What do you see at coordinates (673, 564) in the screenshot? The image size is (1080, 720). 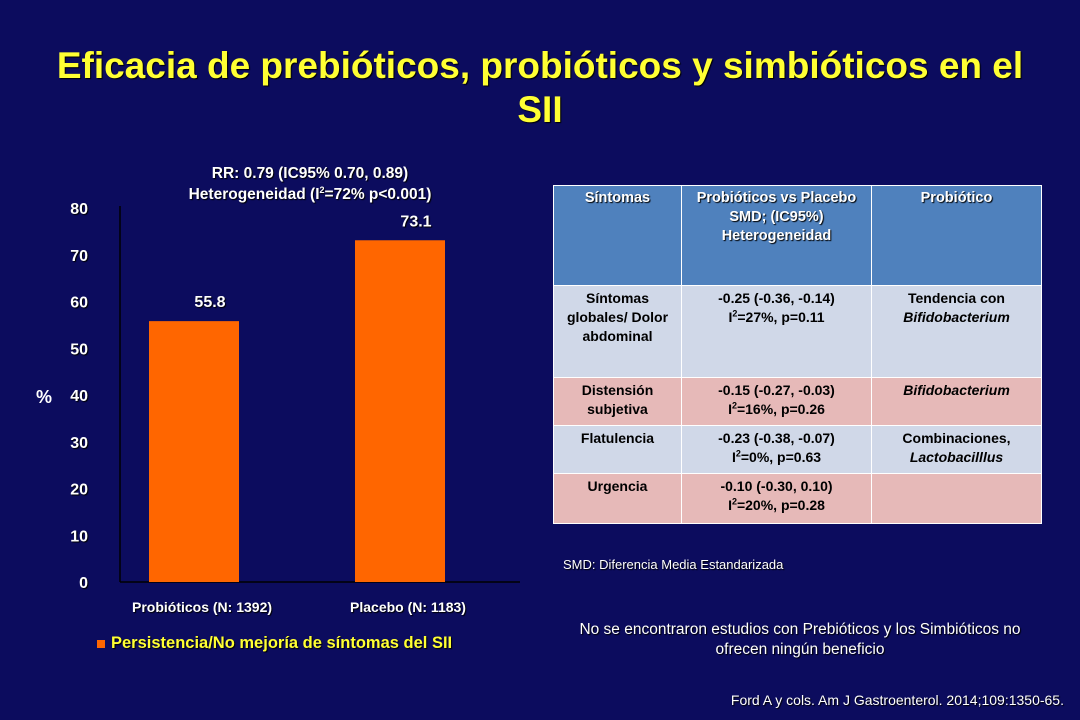 I see `smd-footnote: SMD: Diferencia Media Estandarizada` at bounding box center [673, 564].